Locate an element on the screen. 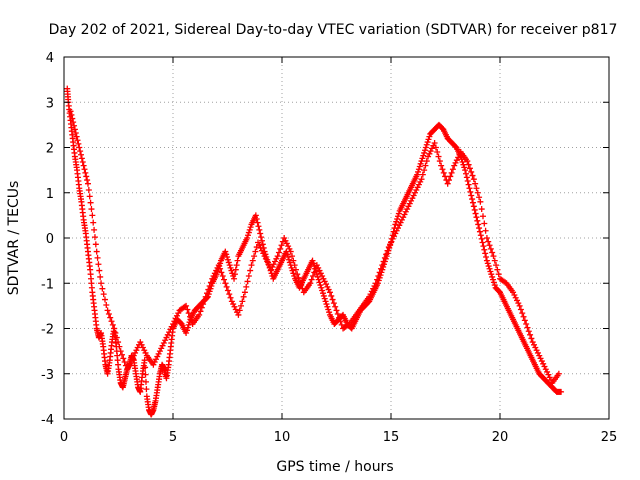  y-tick-label: -4 is located at coordinates (47, 420).